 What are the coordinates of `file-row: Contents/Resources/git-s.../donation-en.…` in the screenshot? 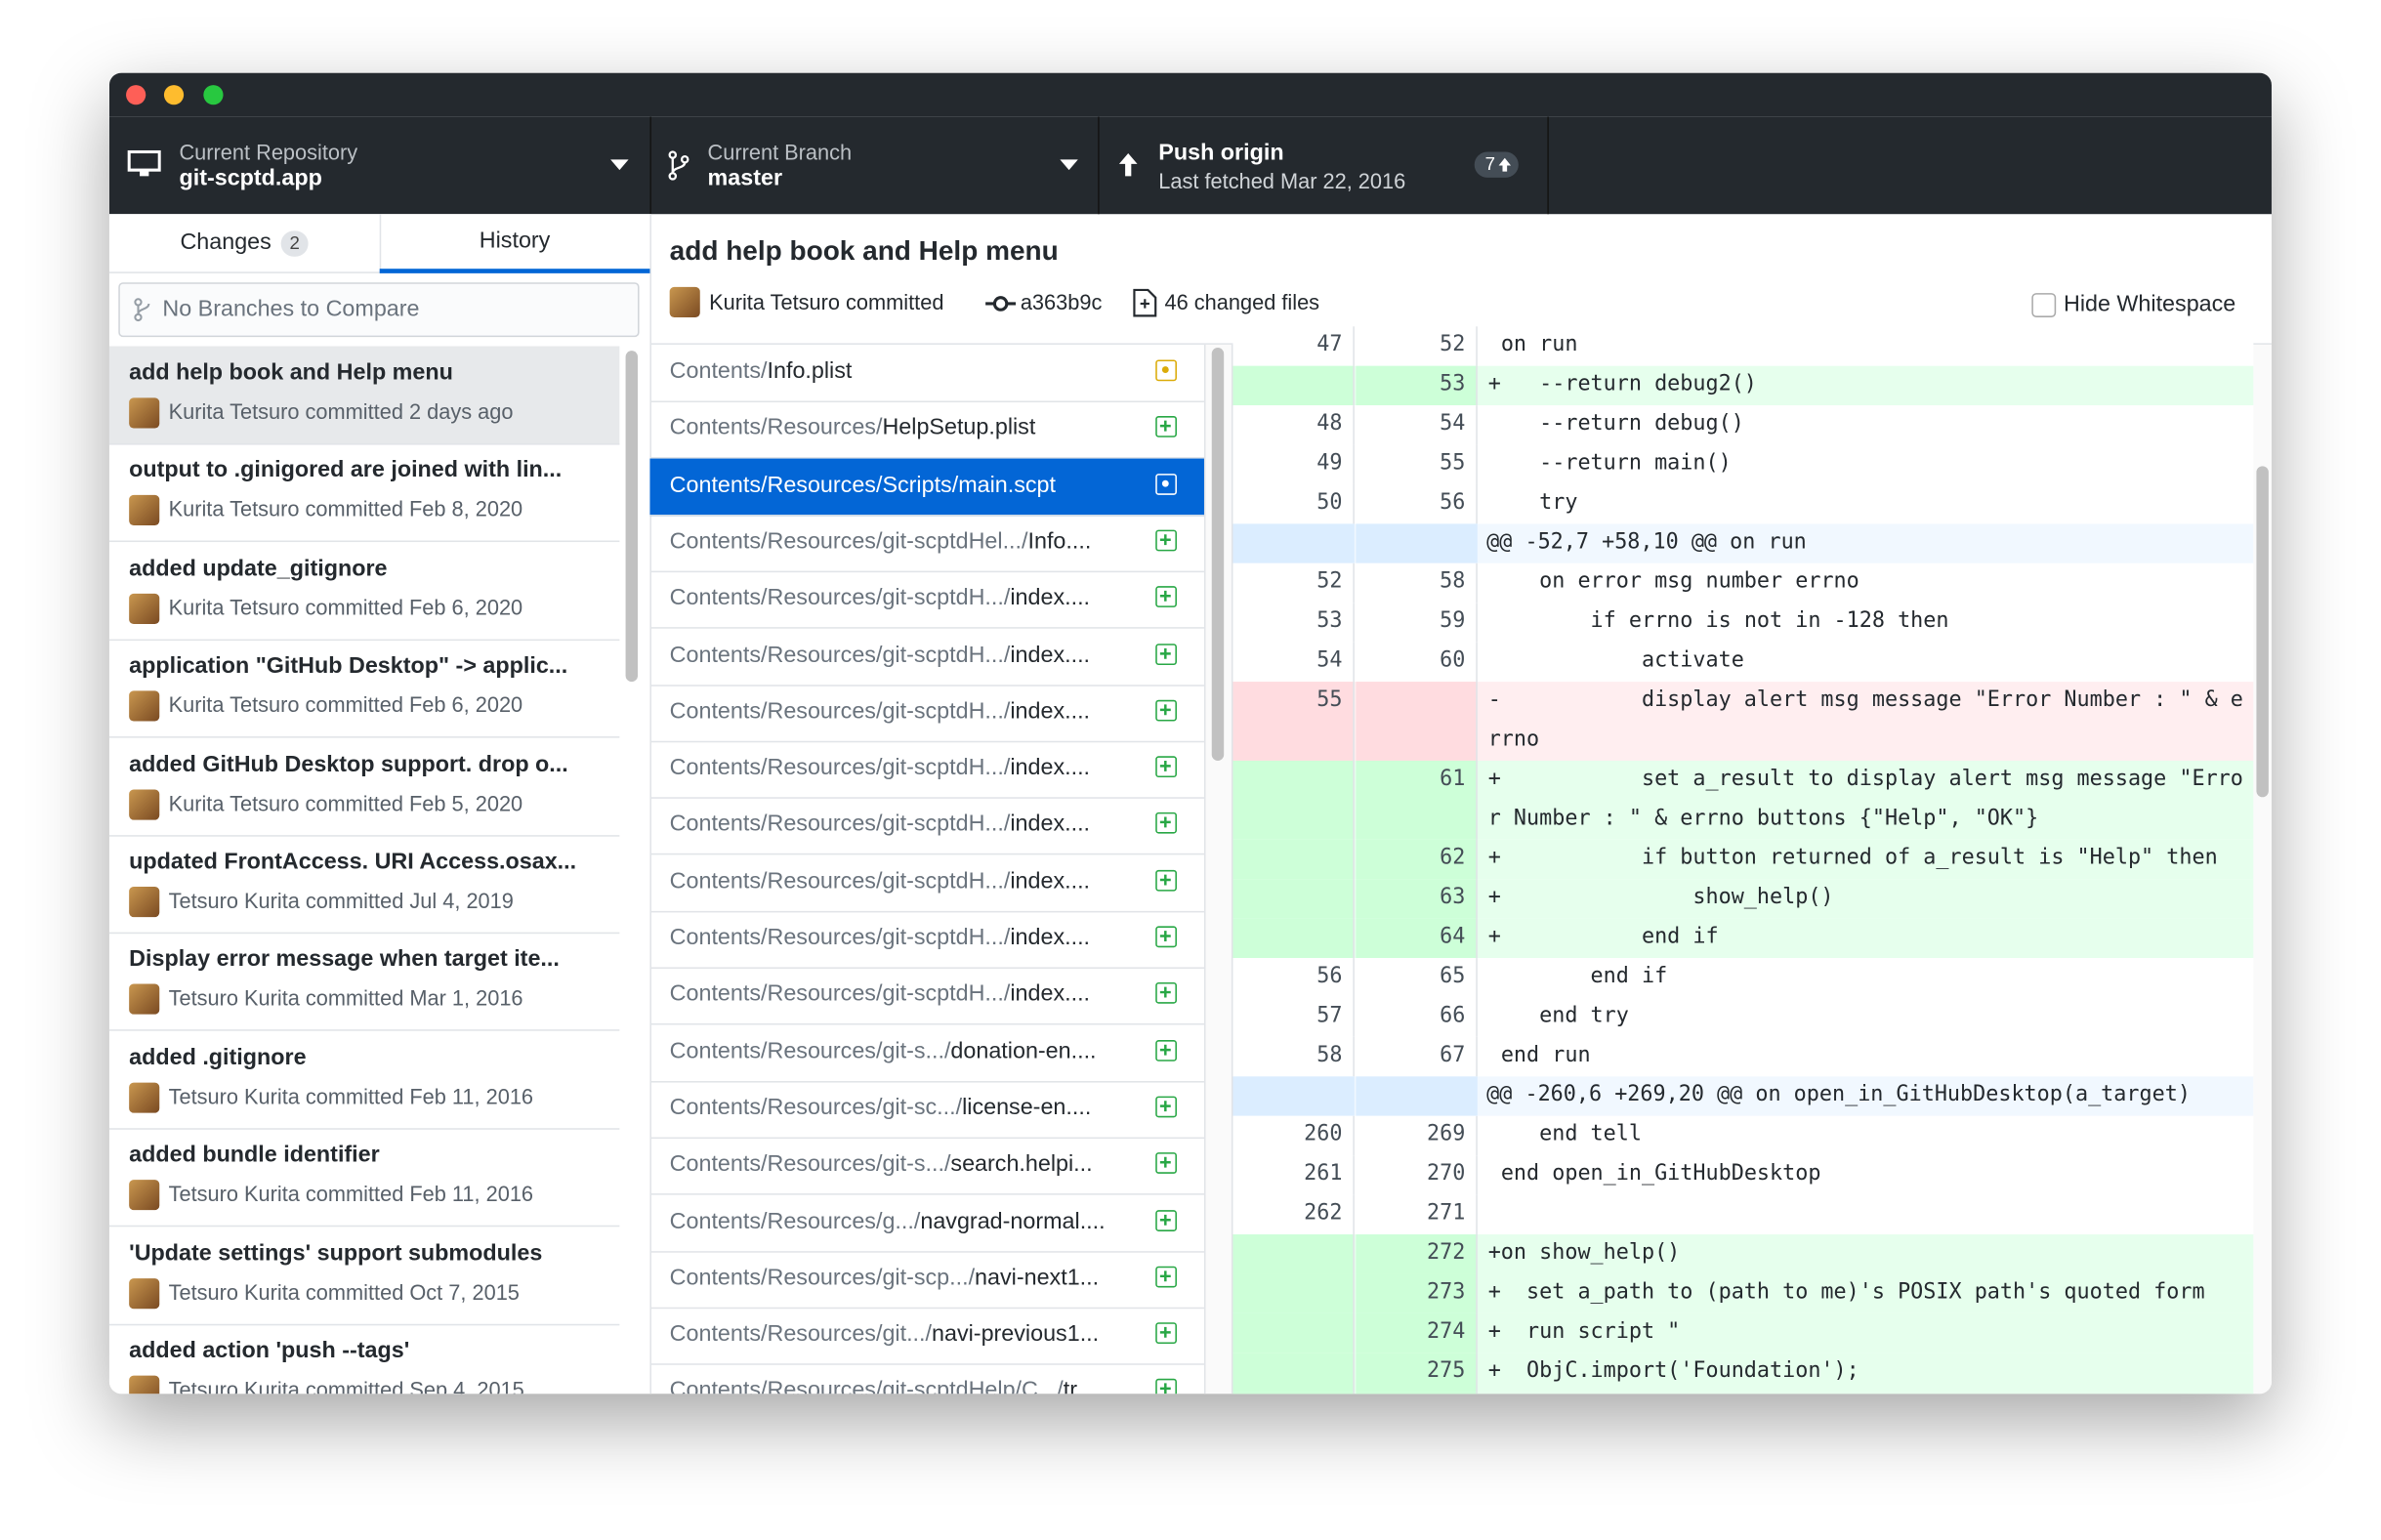 It's located at (926, 1053).